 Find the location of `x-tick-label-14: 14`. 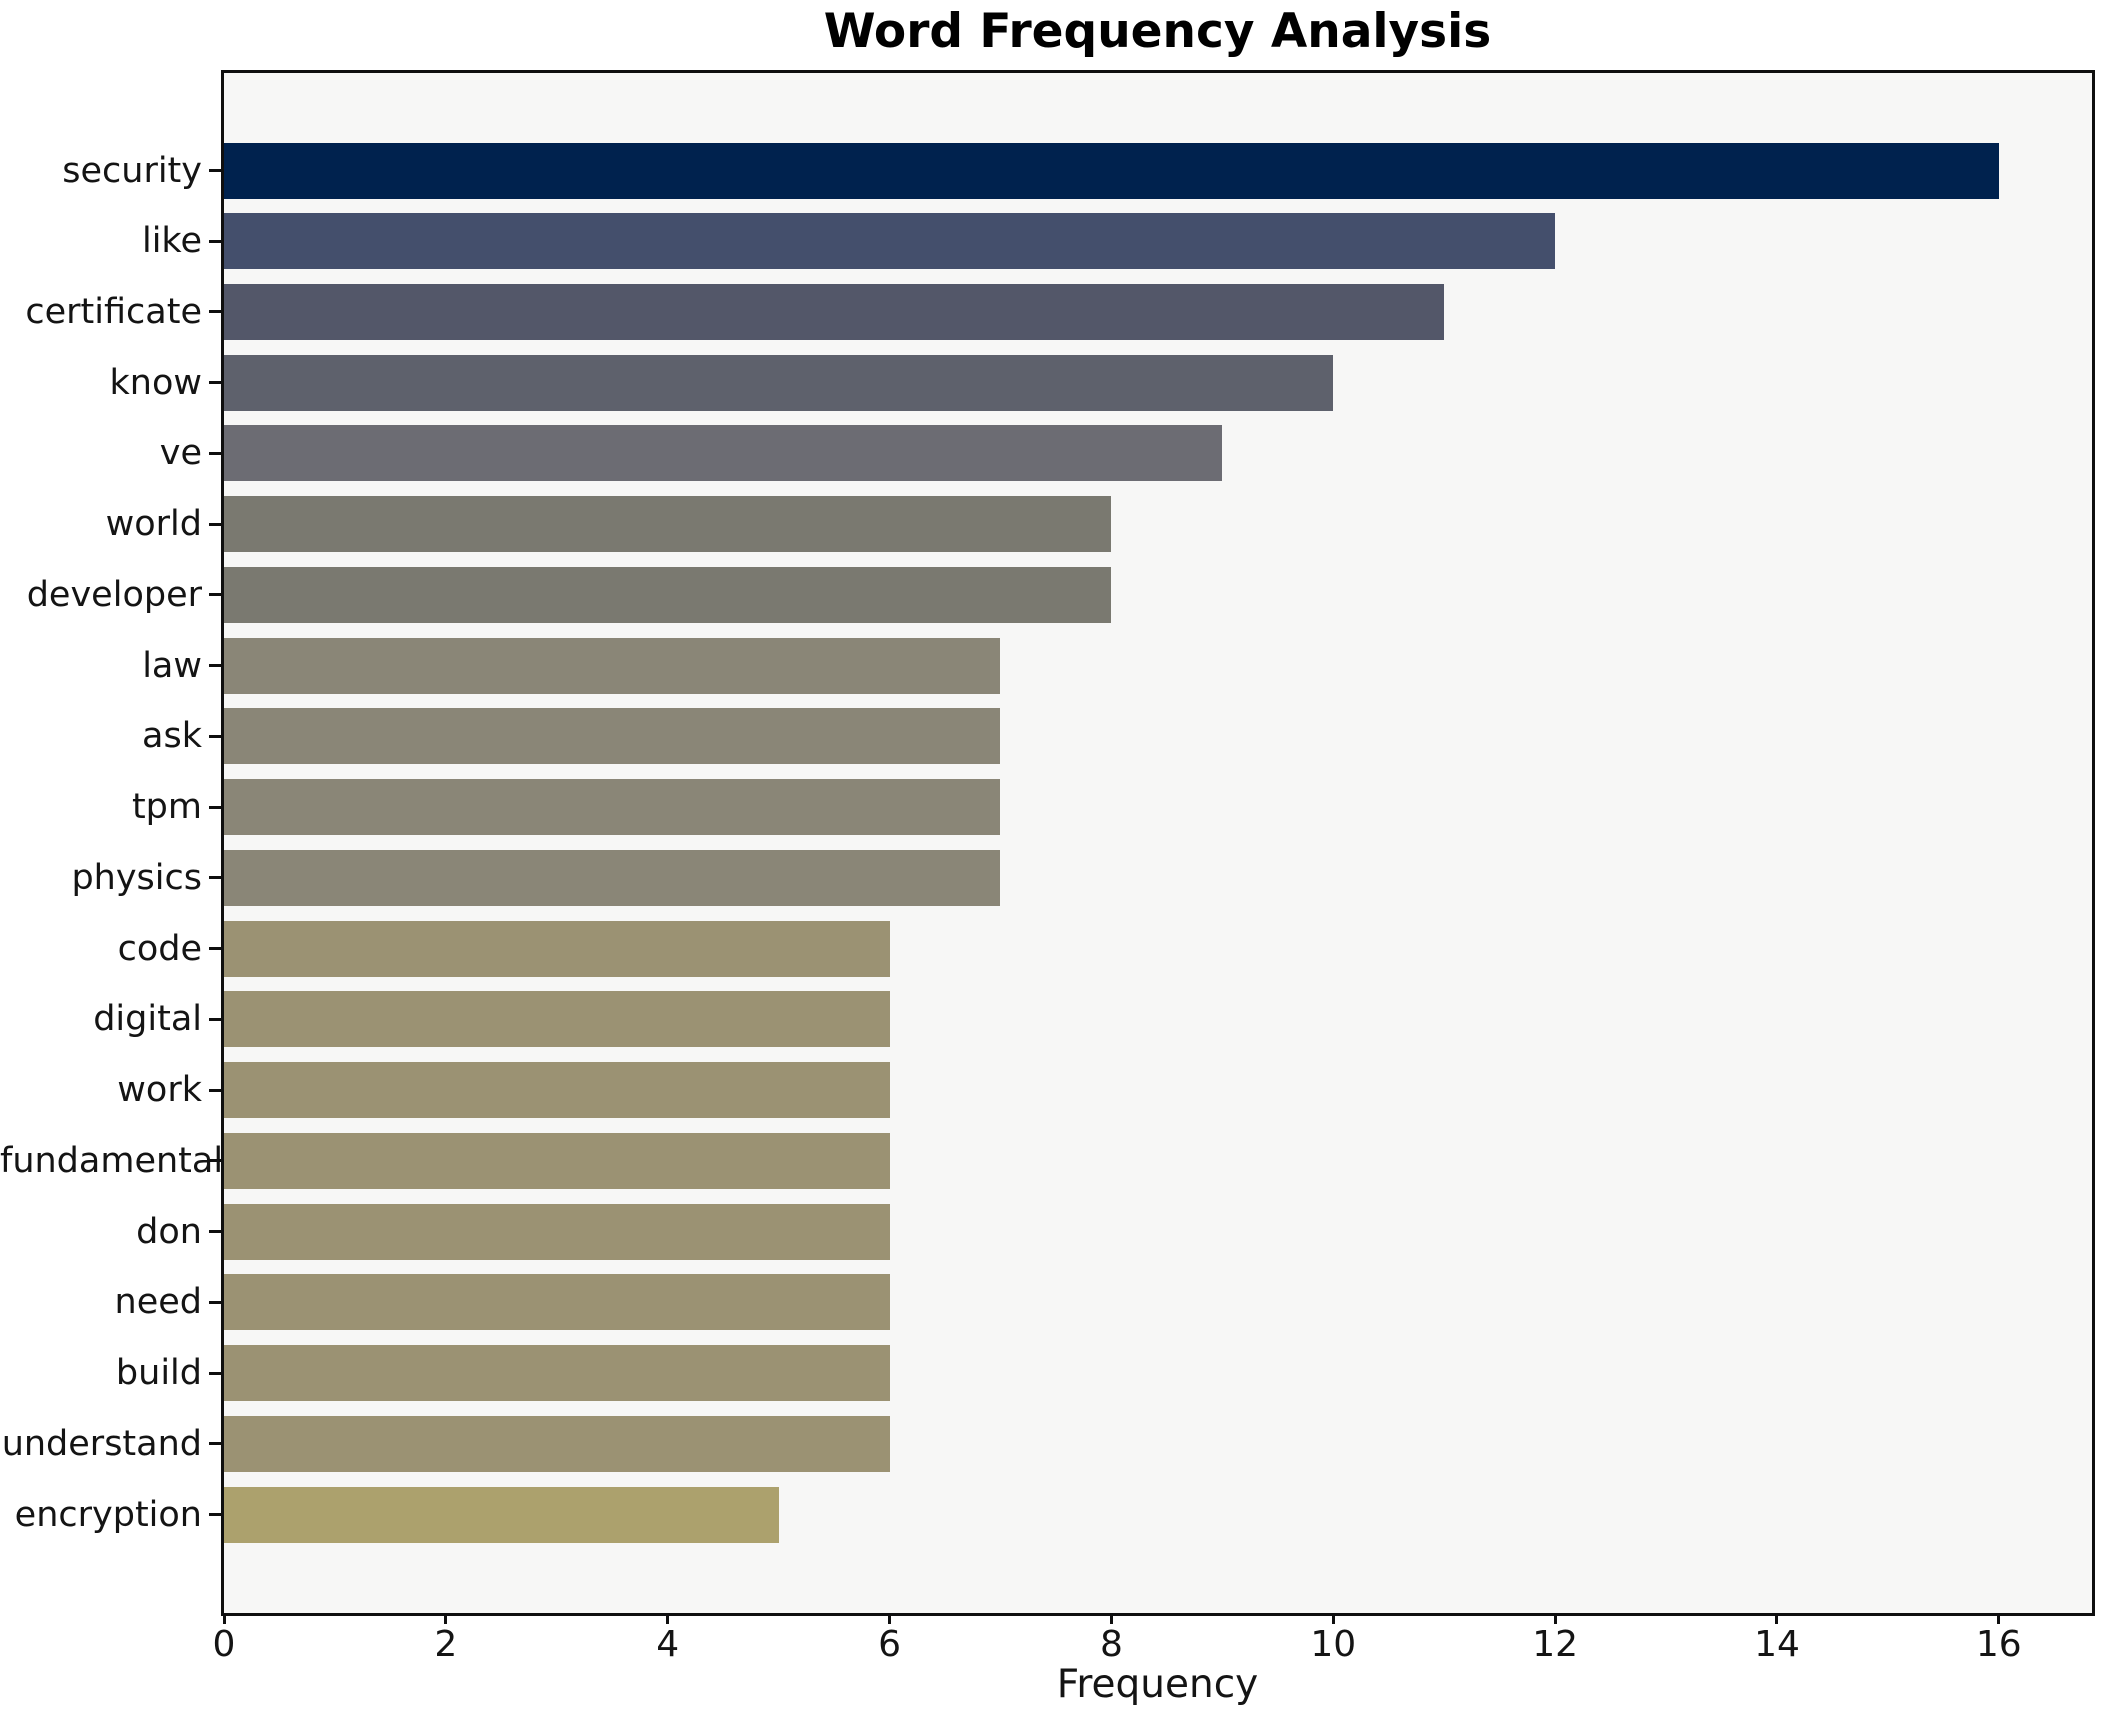

x-tick-label-14: 14 is located at coordinates (1777, 1644).